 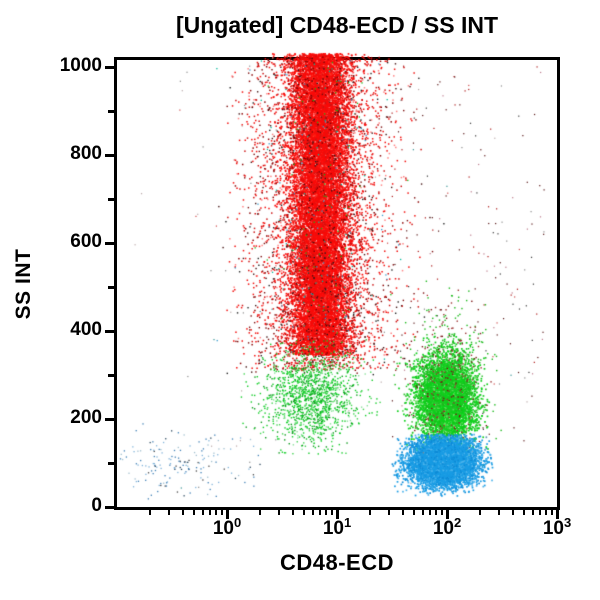 I want to click on x-tick-label: 100, so click(x=227, y=527).